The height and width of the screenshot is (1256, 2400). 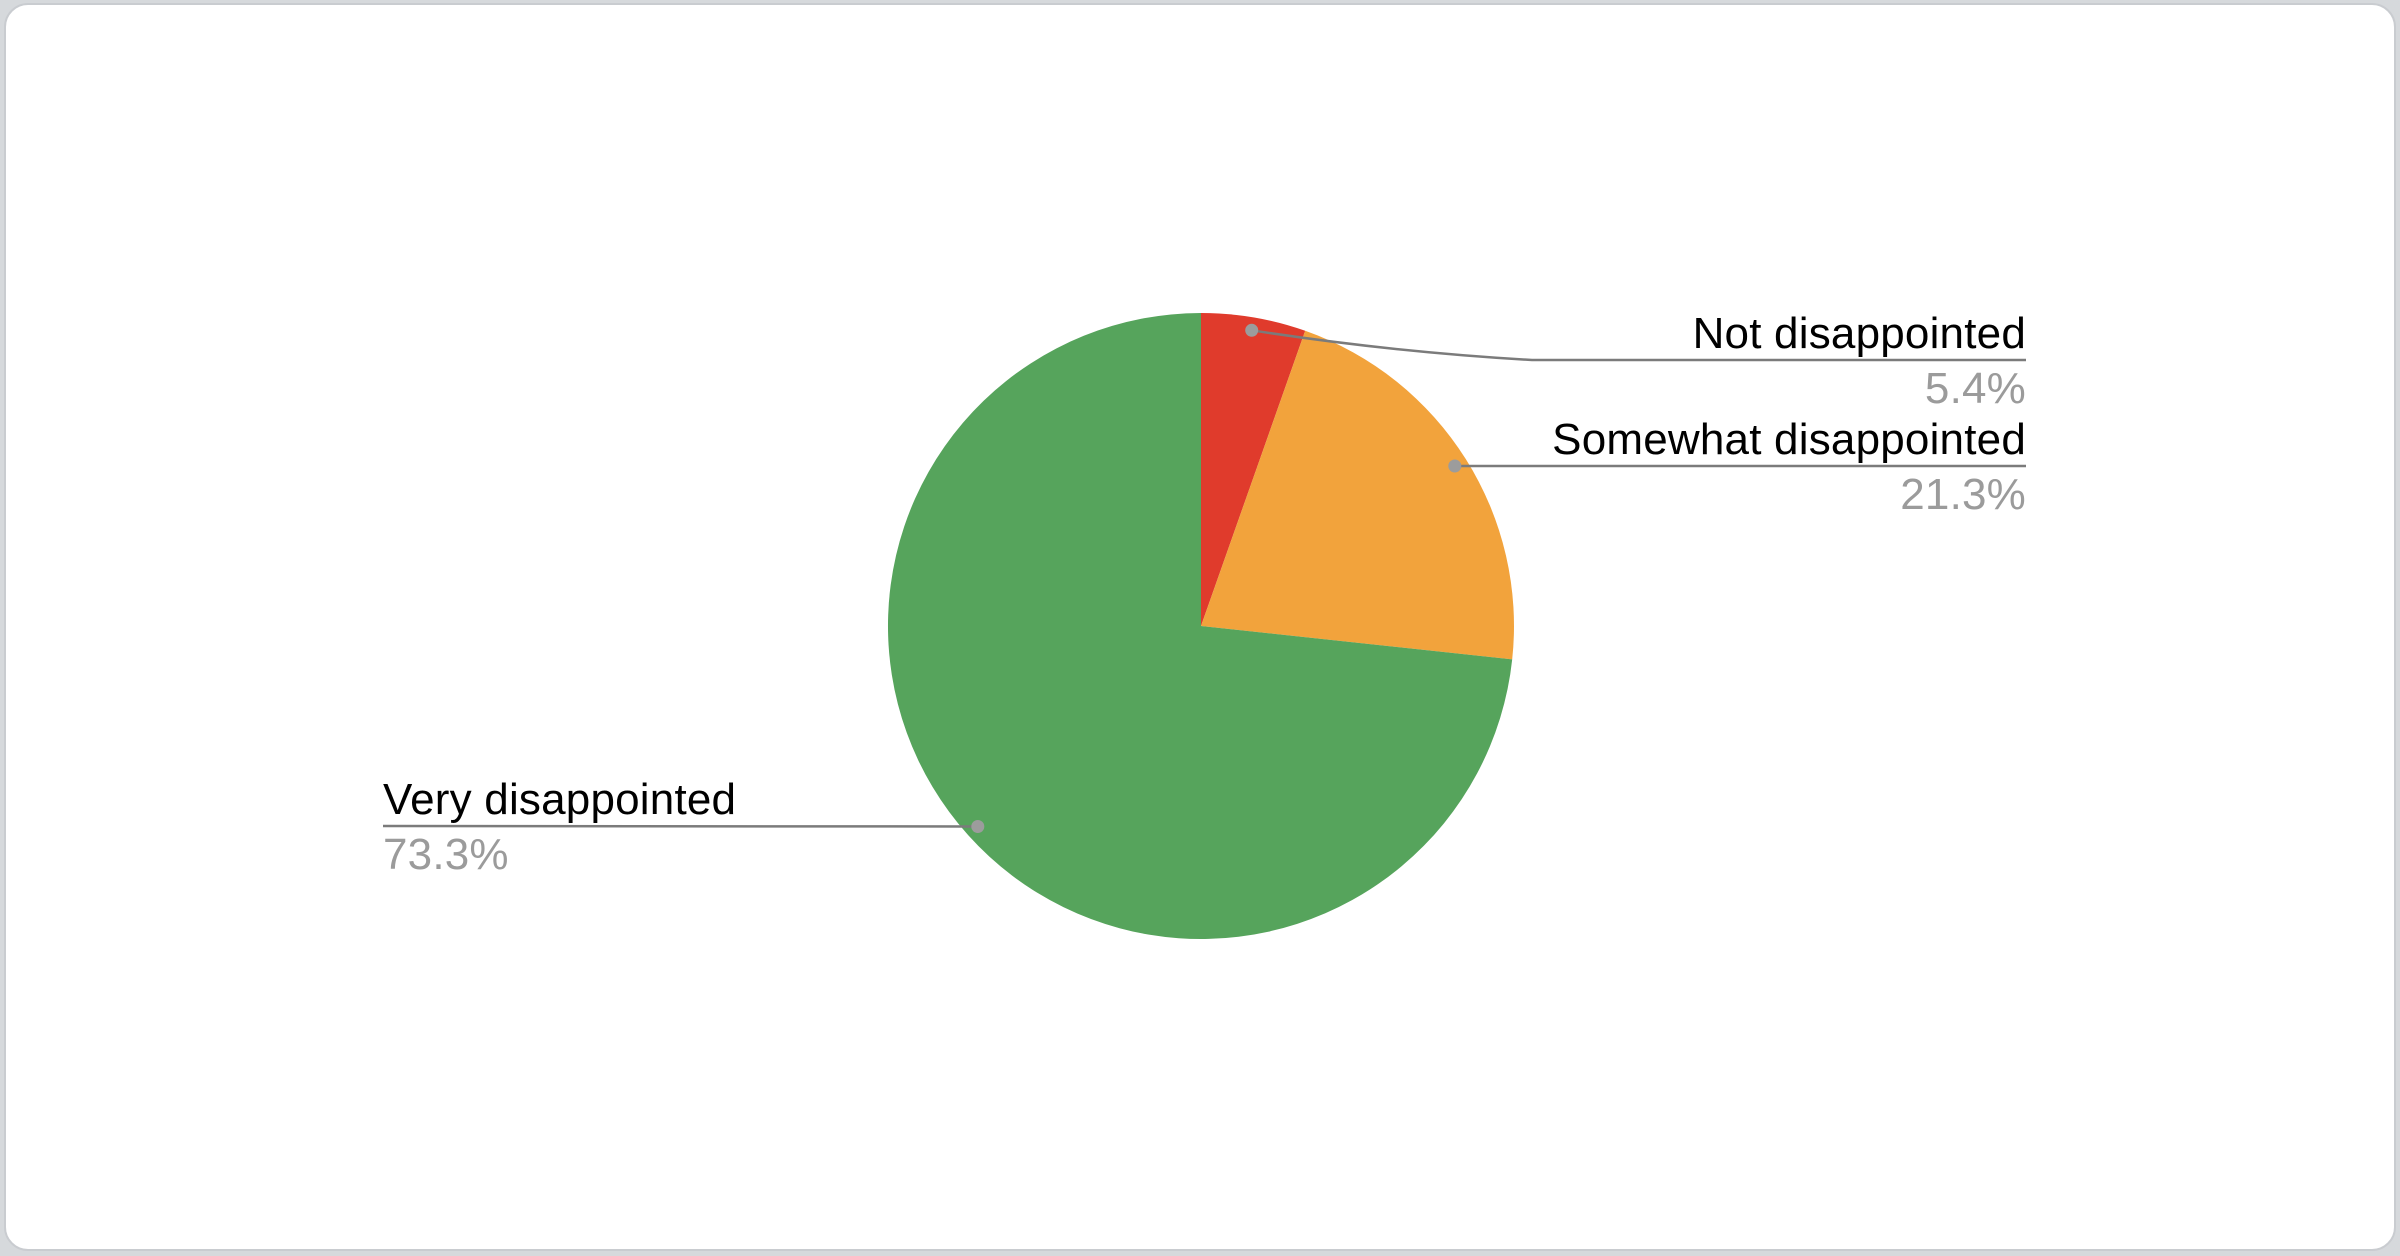 What do you see at coordinates (1975, 388) in the screenshot?
I see `slice-percent: 5.4%` at bounding box center [1975, 388].